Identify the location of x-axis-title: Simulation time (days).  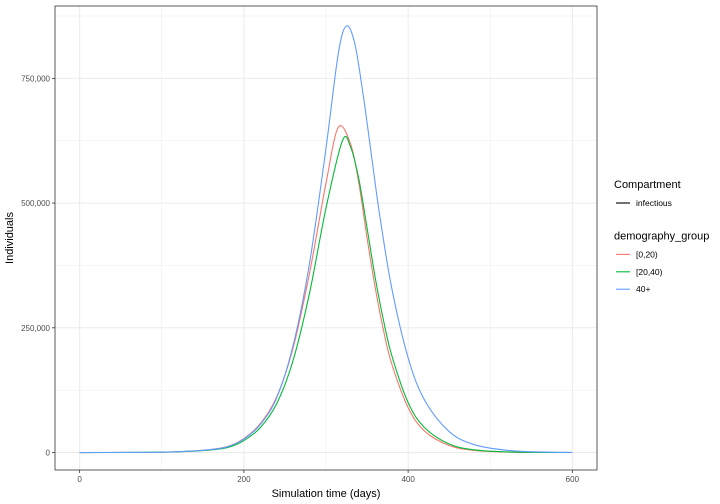
(326, 494).